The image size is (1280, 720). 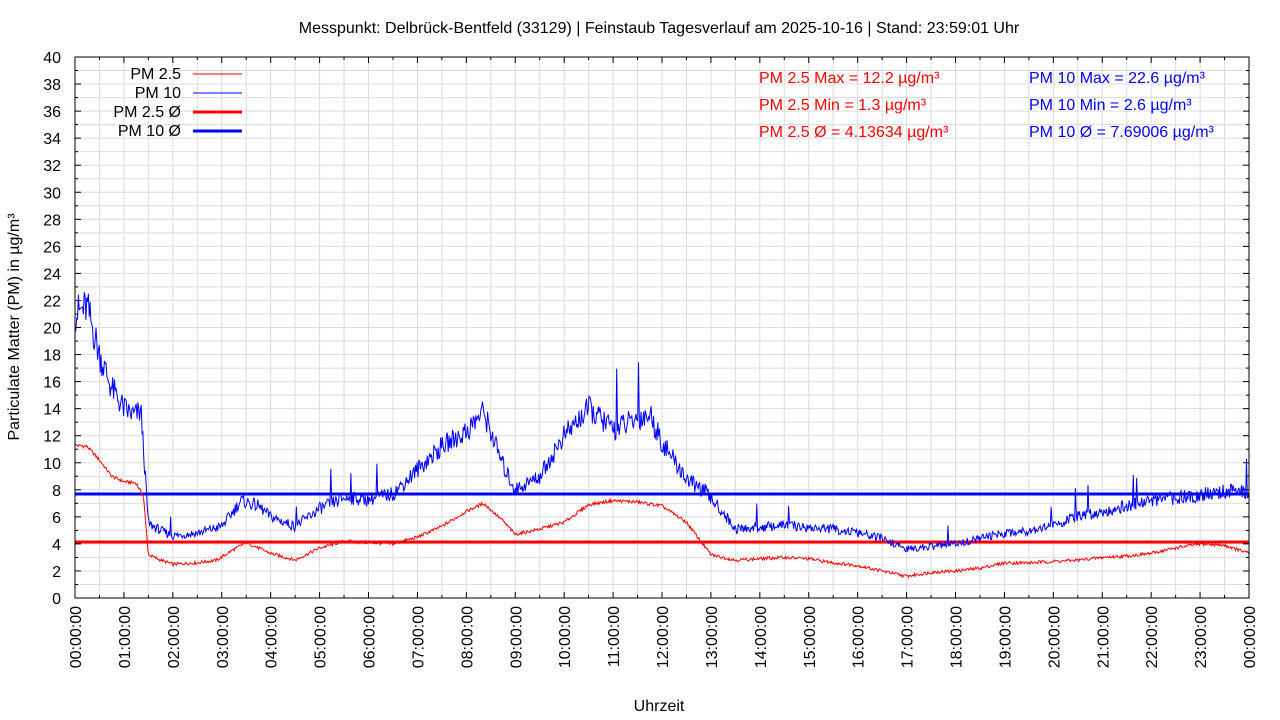 I want to click on x-tick-label: 22:00:00, so click(x=1152, y=637).